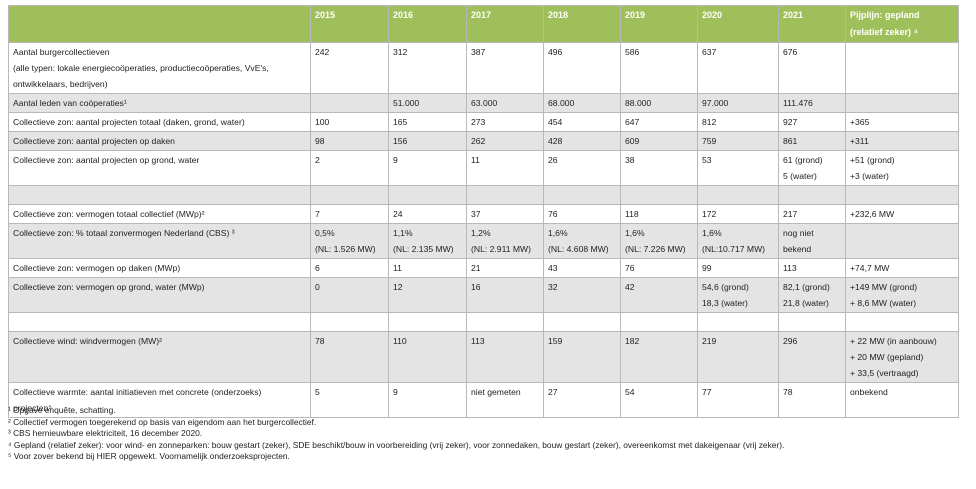 This screenshot has width=976, height=489. I want to click on cell-line: 63.000, so click(484, 103).